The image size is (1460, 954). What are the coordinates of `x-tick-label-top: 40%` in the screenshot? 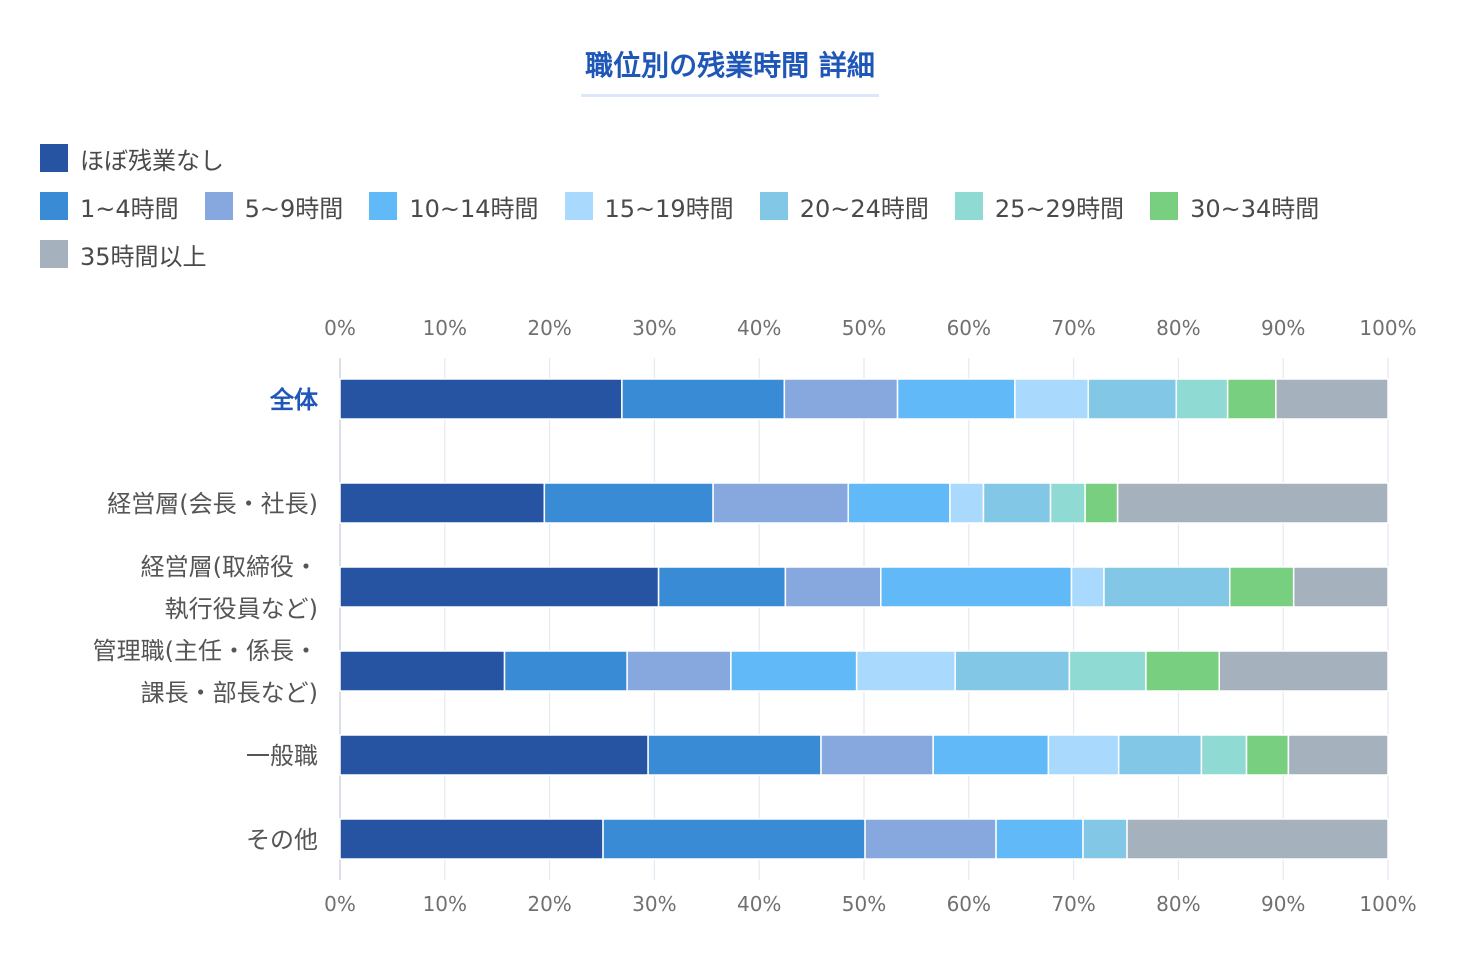 It's located at (759, 328).